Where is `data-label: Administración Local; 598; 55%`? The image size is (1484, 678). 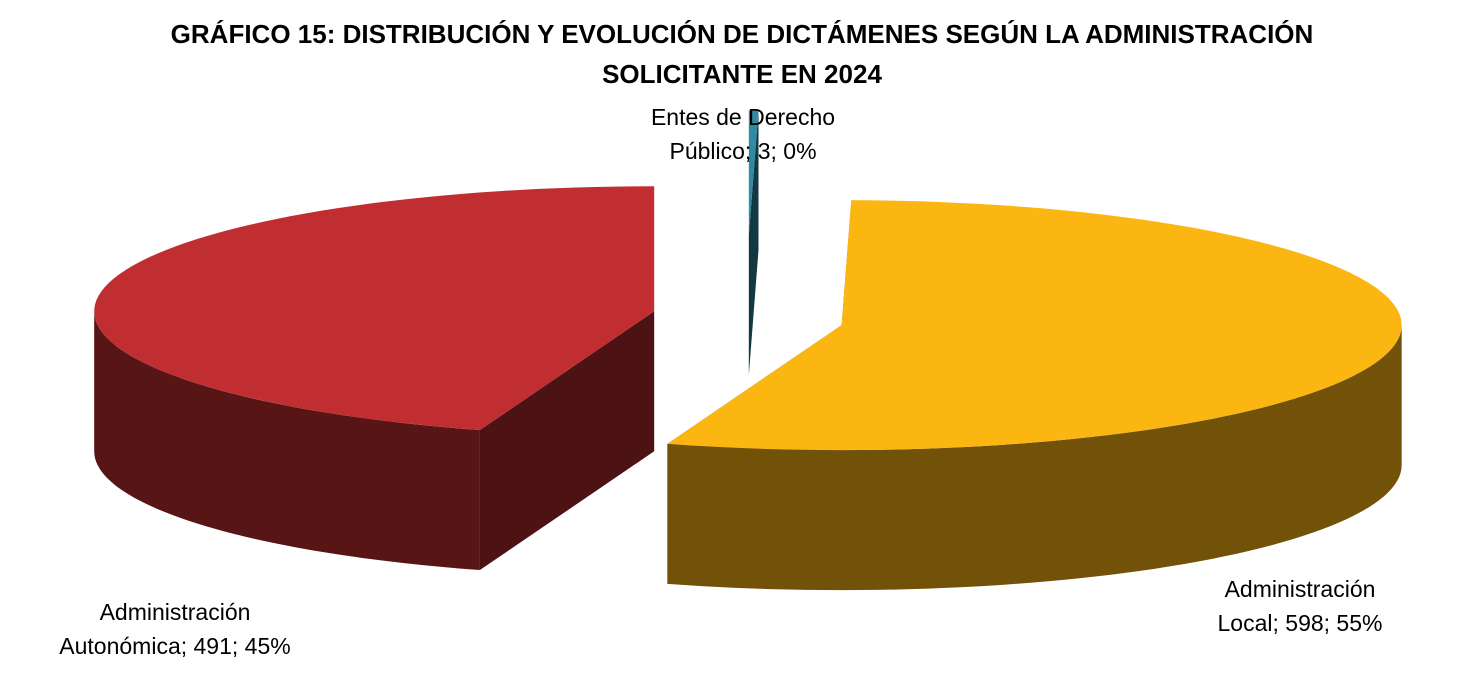 data-label: Administración Local; 598; 55% is located at coordinates (1300, 606).